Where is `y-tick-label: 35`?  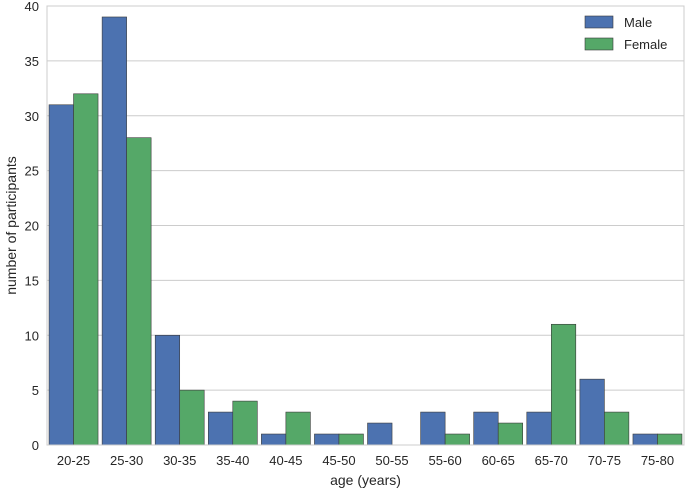 y-tick-label: 35 is located at coordinates (32, 61).